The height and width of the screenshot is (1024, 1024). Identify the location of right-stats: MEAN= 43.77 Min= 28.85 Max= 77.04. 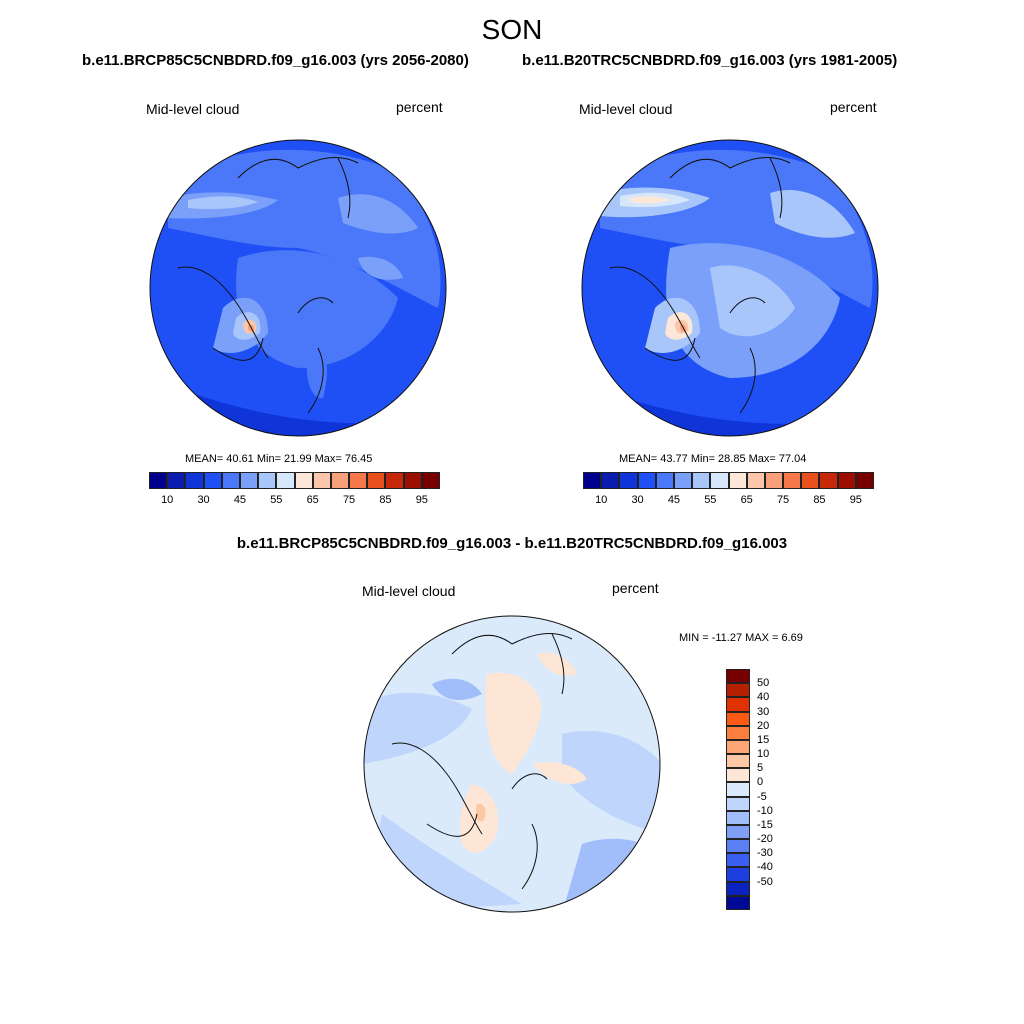
(713, 459).